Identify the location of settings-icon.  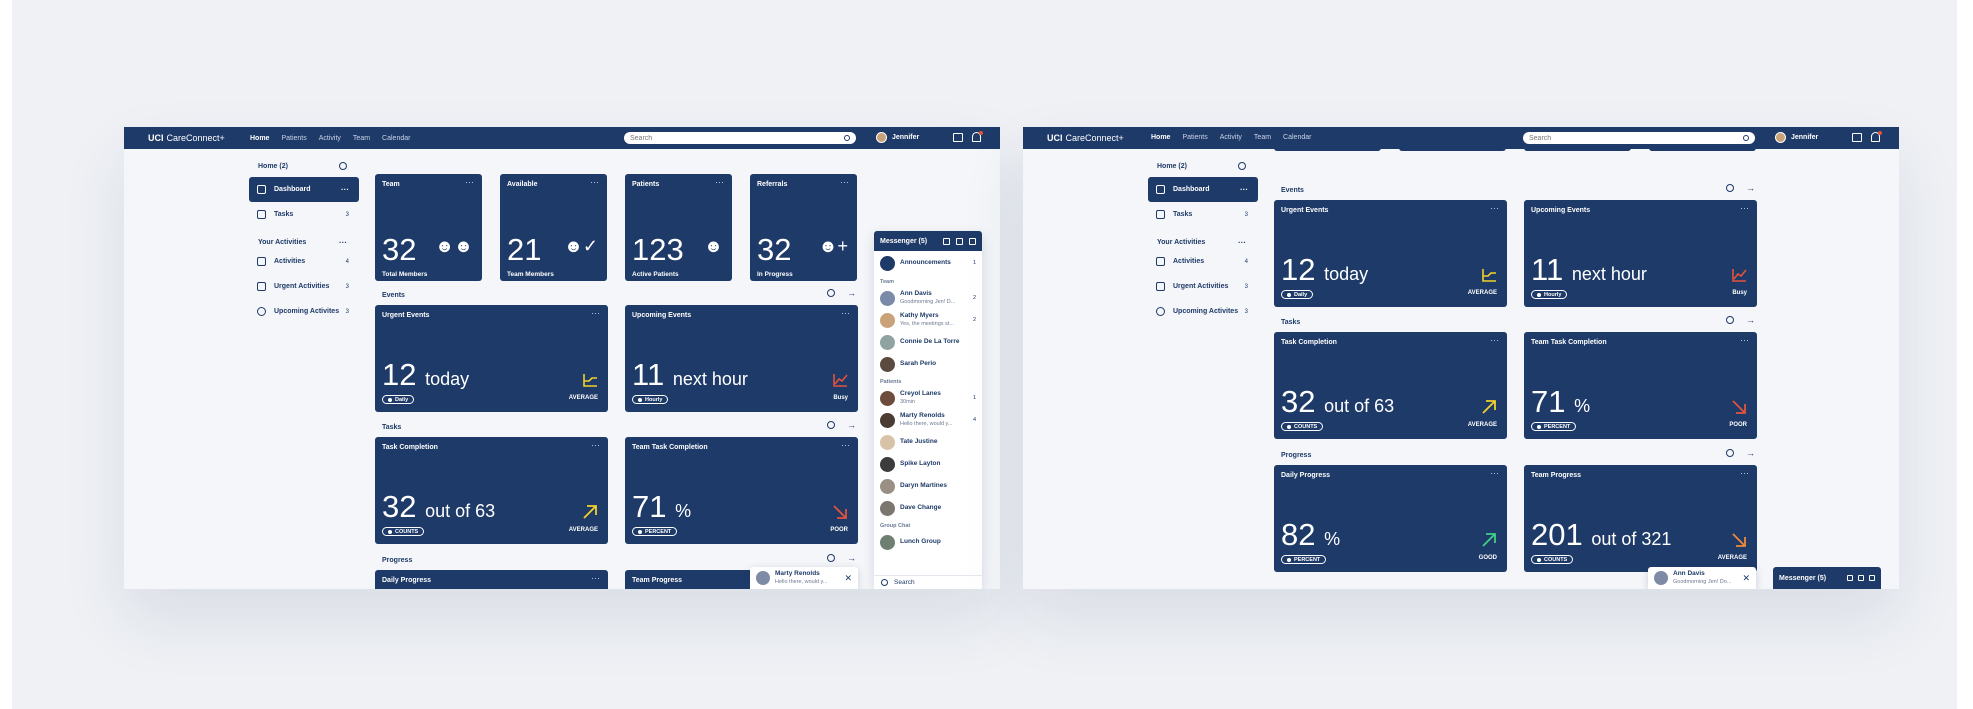
(1861, 578).